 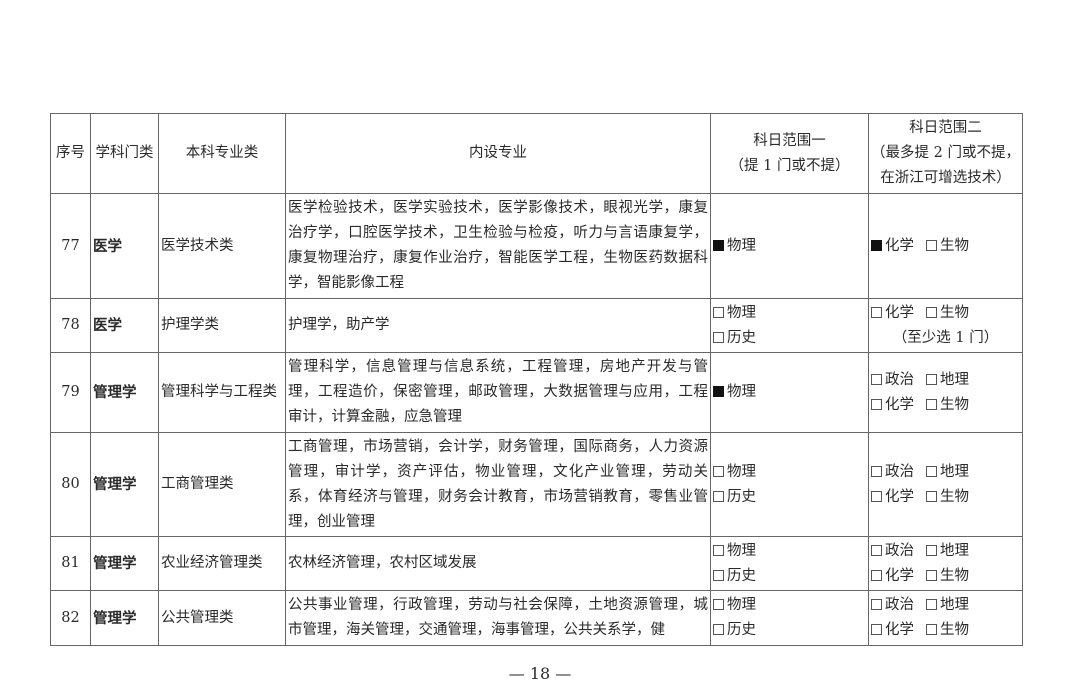 I want to click on header-majors: 内设专业, so click(x=498, y=153).